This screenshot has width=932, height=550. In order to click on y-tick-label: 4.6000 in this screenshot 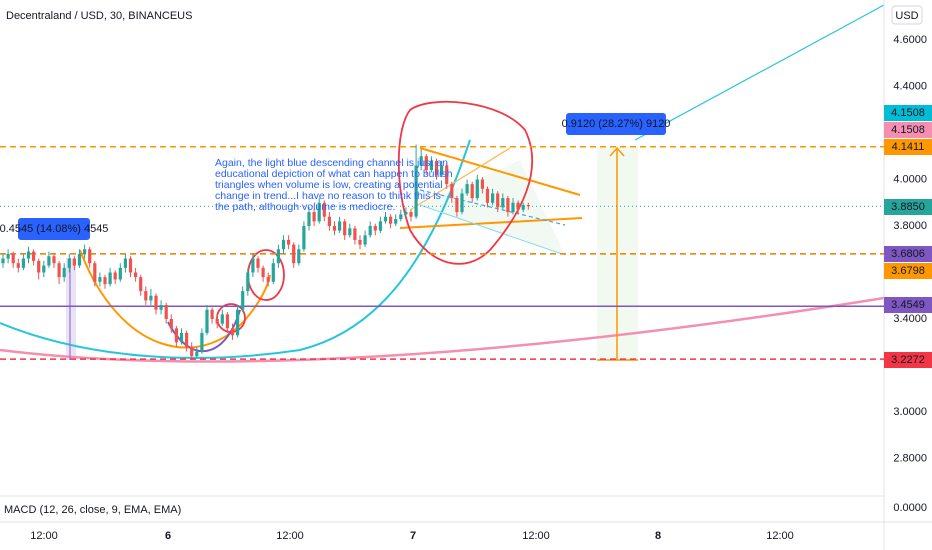, I will do `click(910, 40)`.